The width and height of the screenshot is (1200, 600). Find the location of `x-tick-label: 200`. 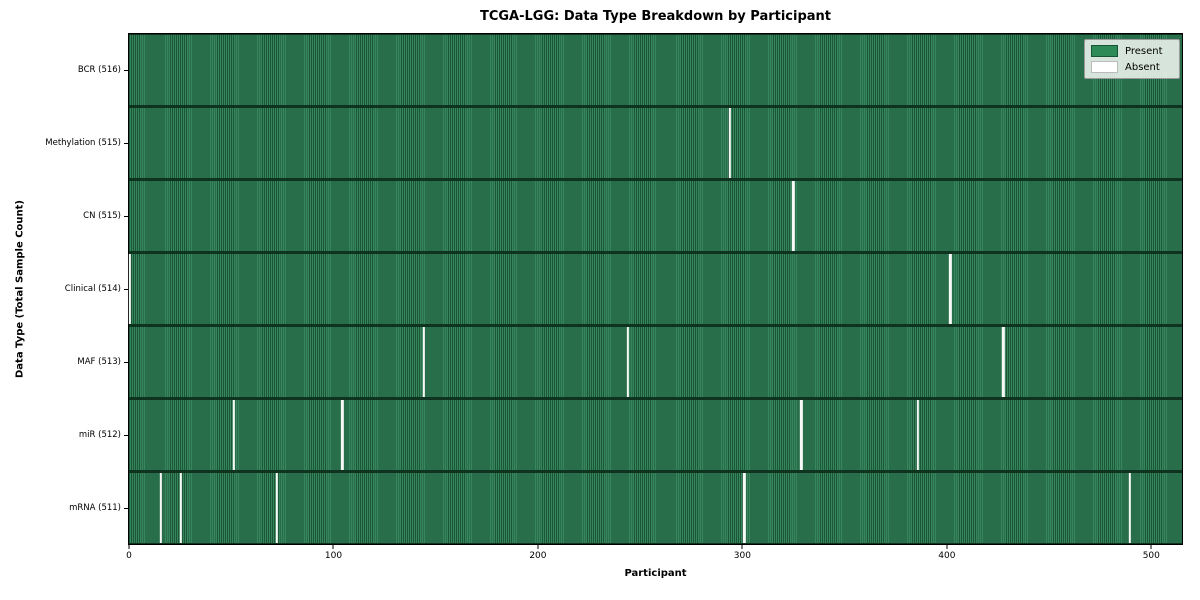

x-tick-label: 200 is located at coordinates (538, 556).